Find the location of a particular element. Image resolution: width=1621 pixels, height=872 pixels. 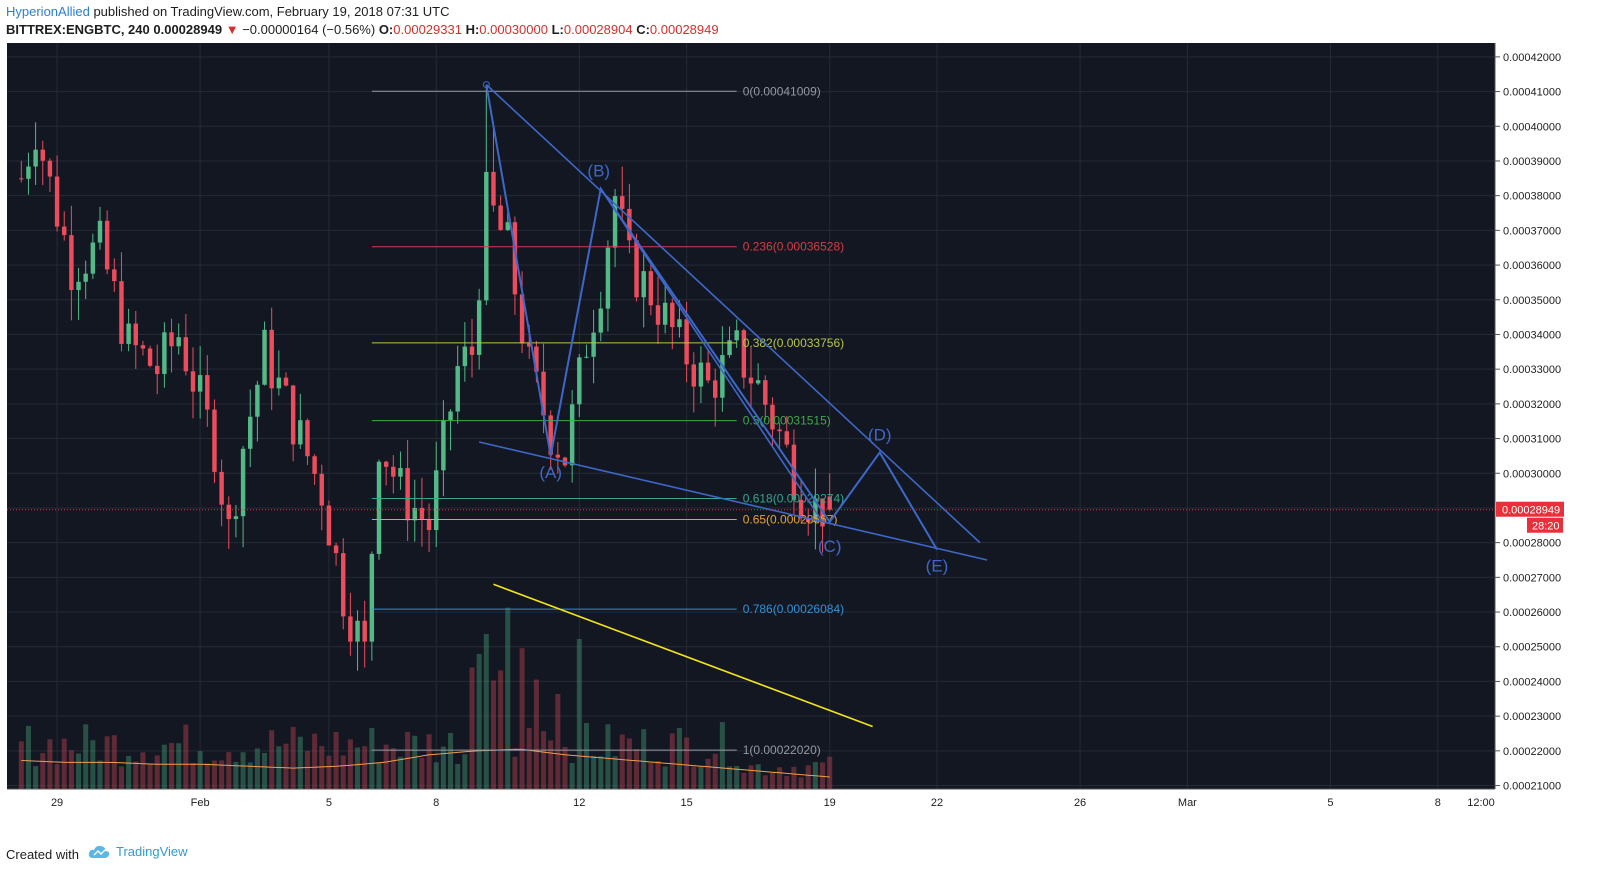

x-tick-label: 5 is located at coordinates (329, 803).